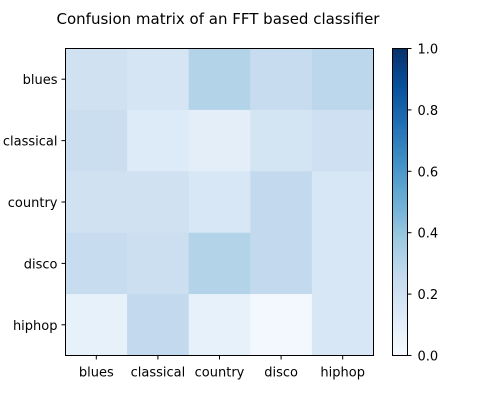 The height and width of the screenshot is (400, 500). Describe the element at coordinates (40, 80) in the screenshot. I see `y-tick-label: blues` at that location.